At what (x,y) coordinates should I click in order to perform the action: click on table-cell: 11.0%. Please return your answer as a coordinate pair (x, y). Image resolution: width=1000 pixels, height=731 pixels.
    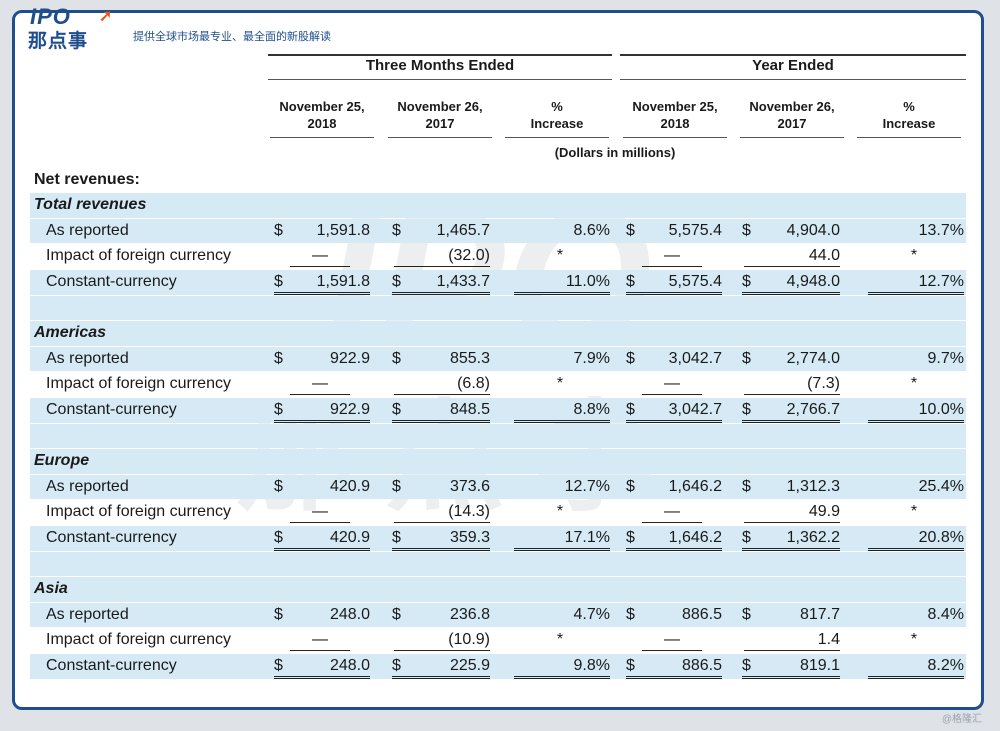
    Looking at the image, I should click on (562, 284).